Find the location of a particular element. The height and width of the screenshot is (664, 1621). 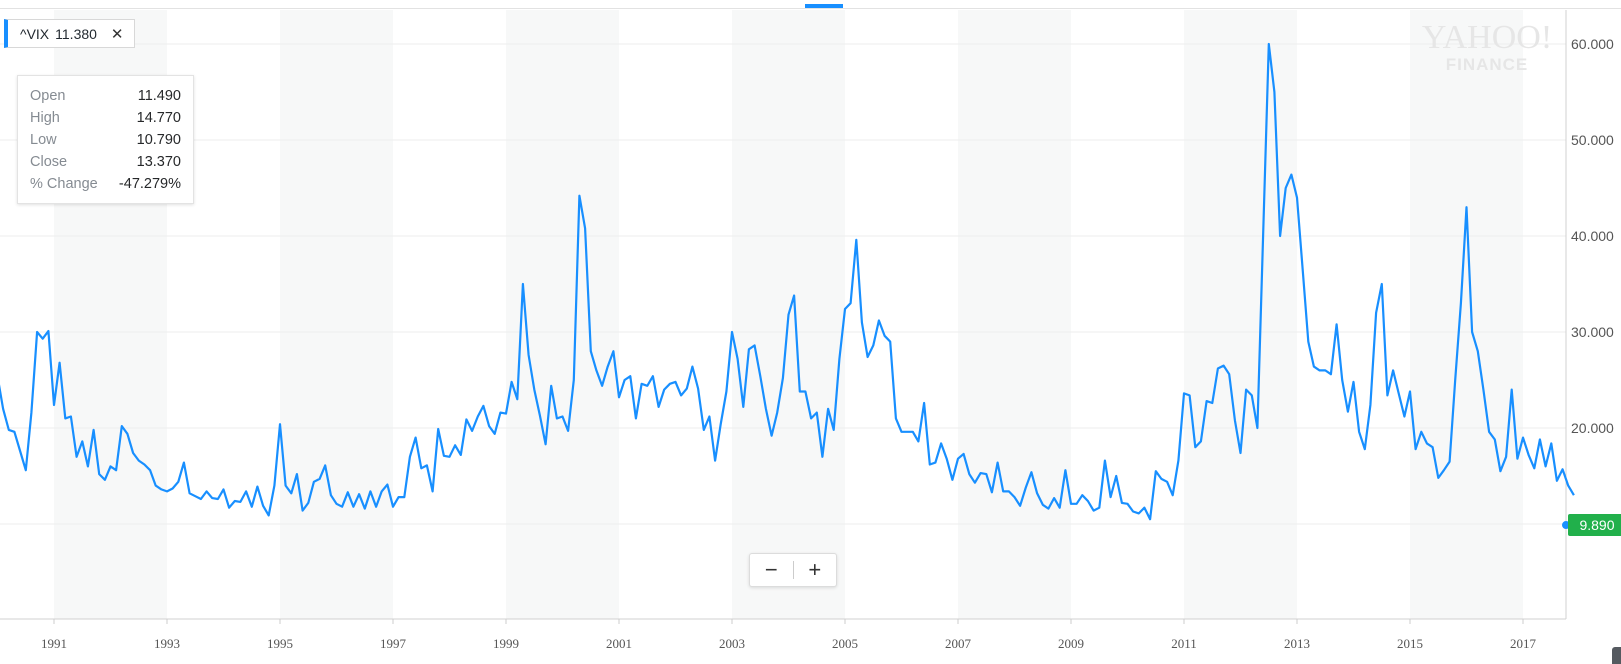

active-tab-indicator is located at coordinates (824, 6).